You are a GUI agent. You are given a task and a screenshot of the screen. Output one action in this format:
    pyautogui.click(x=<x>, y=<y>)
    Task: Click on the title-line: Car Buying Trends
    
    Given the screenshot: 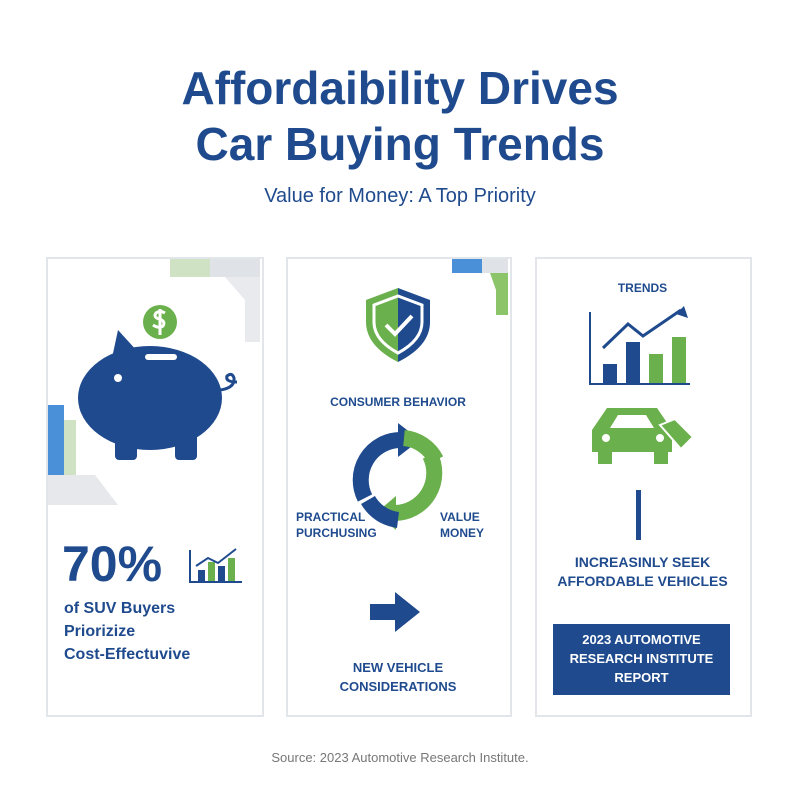 What is the action you would take?
    pyautogui.click(x=400, y=144)
    